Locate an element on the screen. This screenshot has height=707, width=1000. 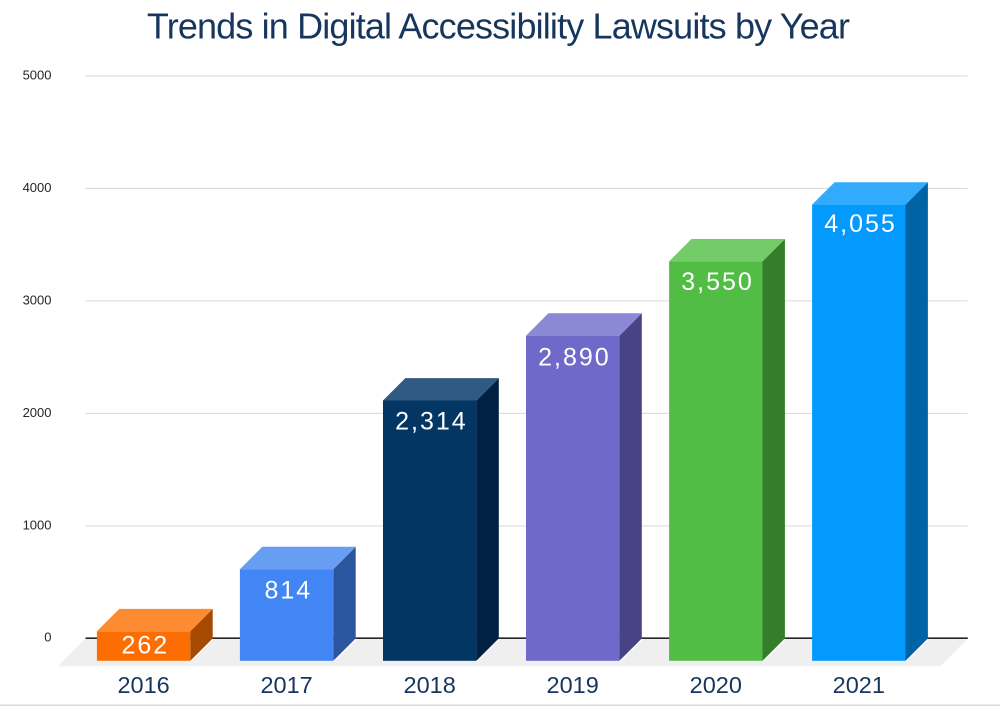
svg-text: 2019 is located at coordinates (573, 685).